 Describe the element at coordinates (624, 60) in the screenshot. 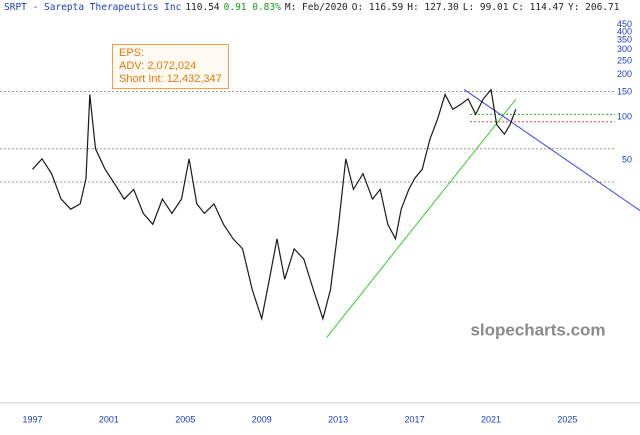

I see `y-tick-label: 250` at that location.